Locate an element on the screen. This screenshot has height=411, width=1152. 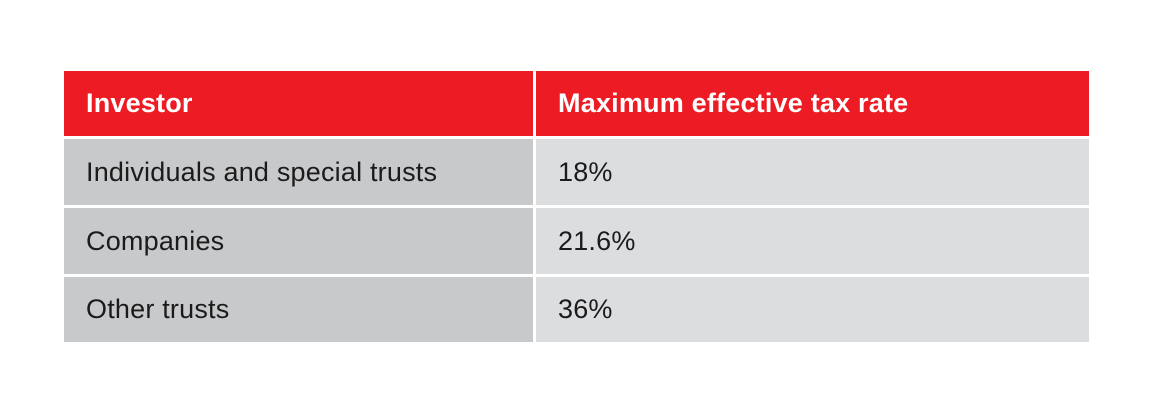
row-2-rate: 21.6% is located at coordinates (812, 241).